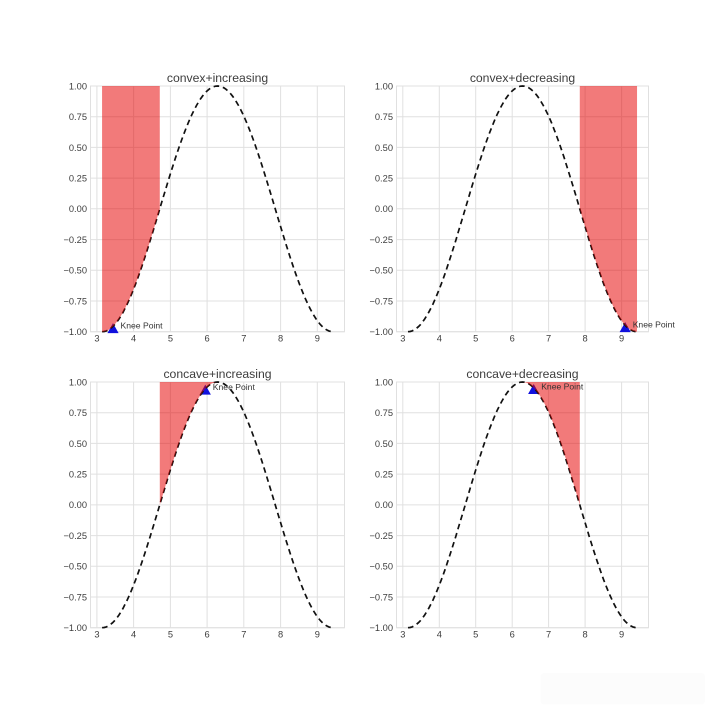 This screenshot has height=725, width=720. What do you see at coordinates (522, 374) in the screenshot?
I see `svg-text: concave+decreasing` at bounding box center [522, 374].